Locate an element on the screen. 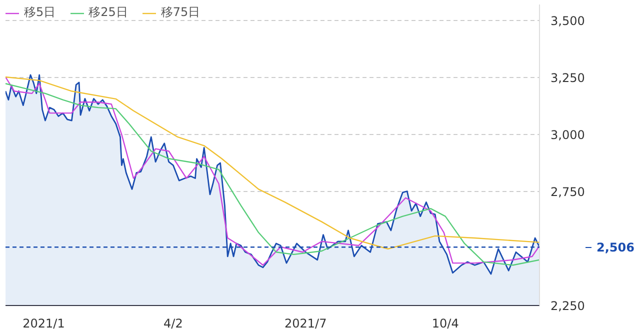  legend-label: 移75日 is located at coordinates (180, 12).